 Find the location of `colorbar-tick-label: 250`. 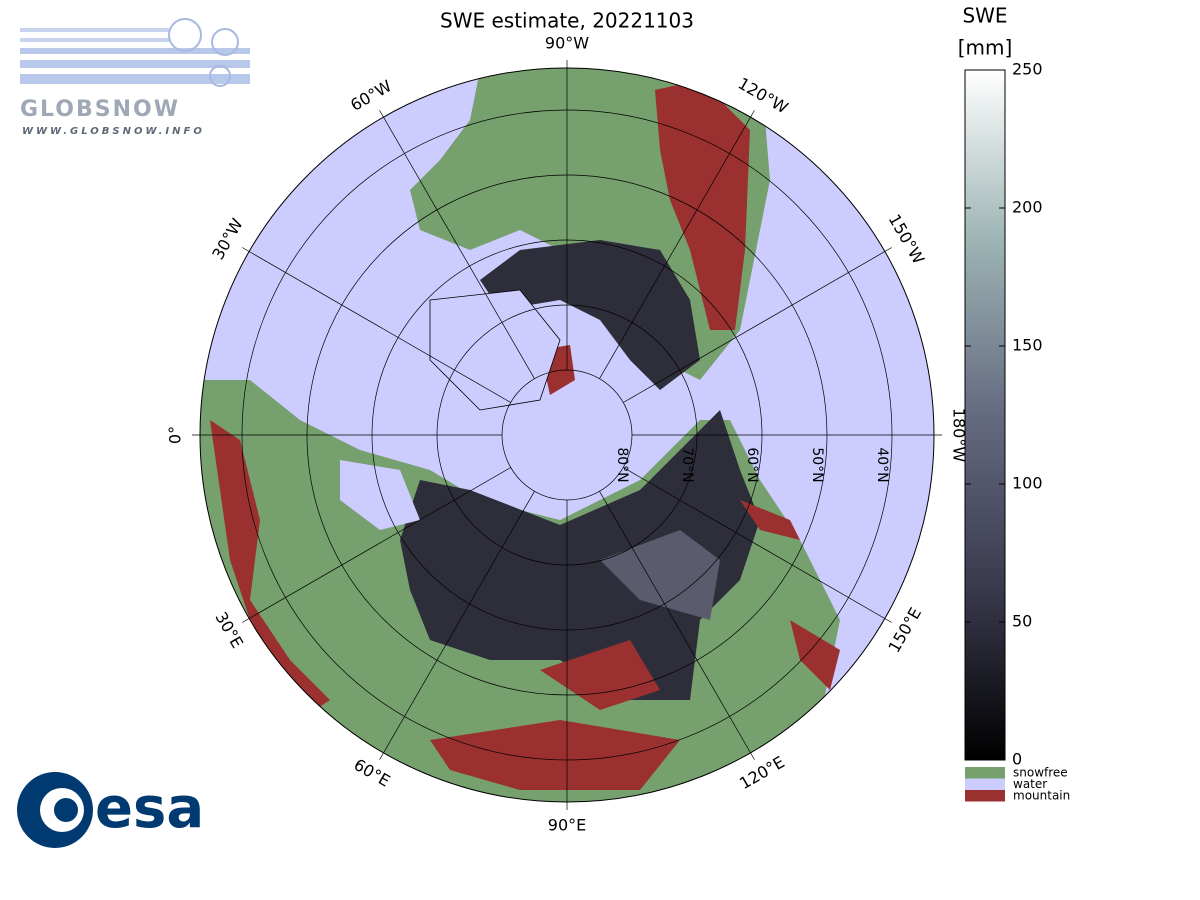

colorbar-tick-label: 250 is located at coordinates (1027, 69).